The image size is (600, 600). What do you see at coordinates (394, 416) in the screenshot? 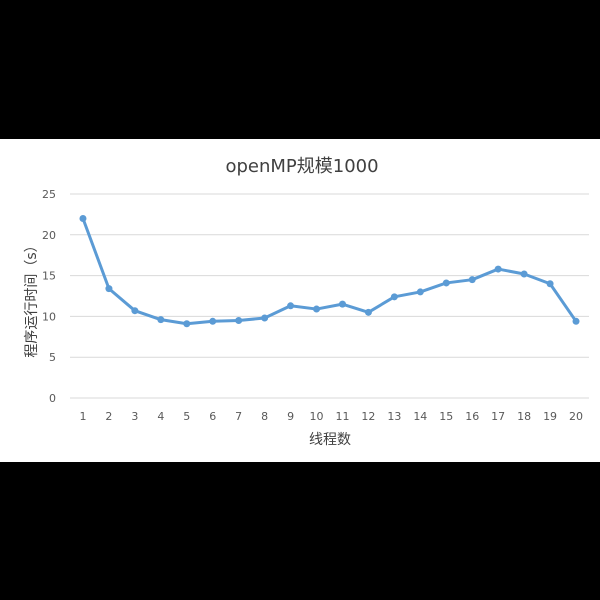
I see `x-tick-label: 13` at bounding box center [394, 416].